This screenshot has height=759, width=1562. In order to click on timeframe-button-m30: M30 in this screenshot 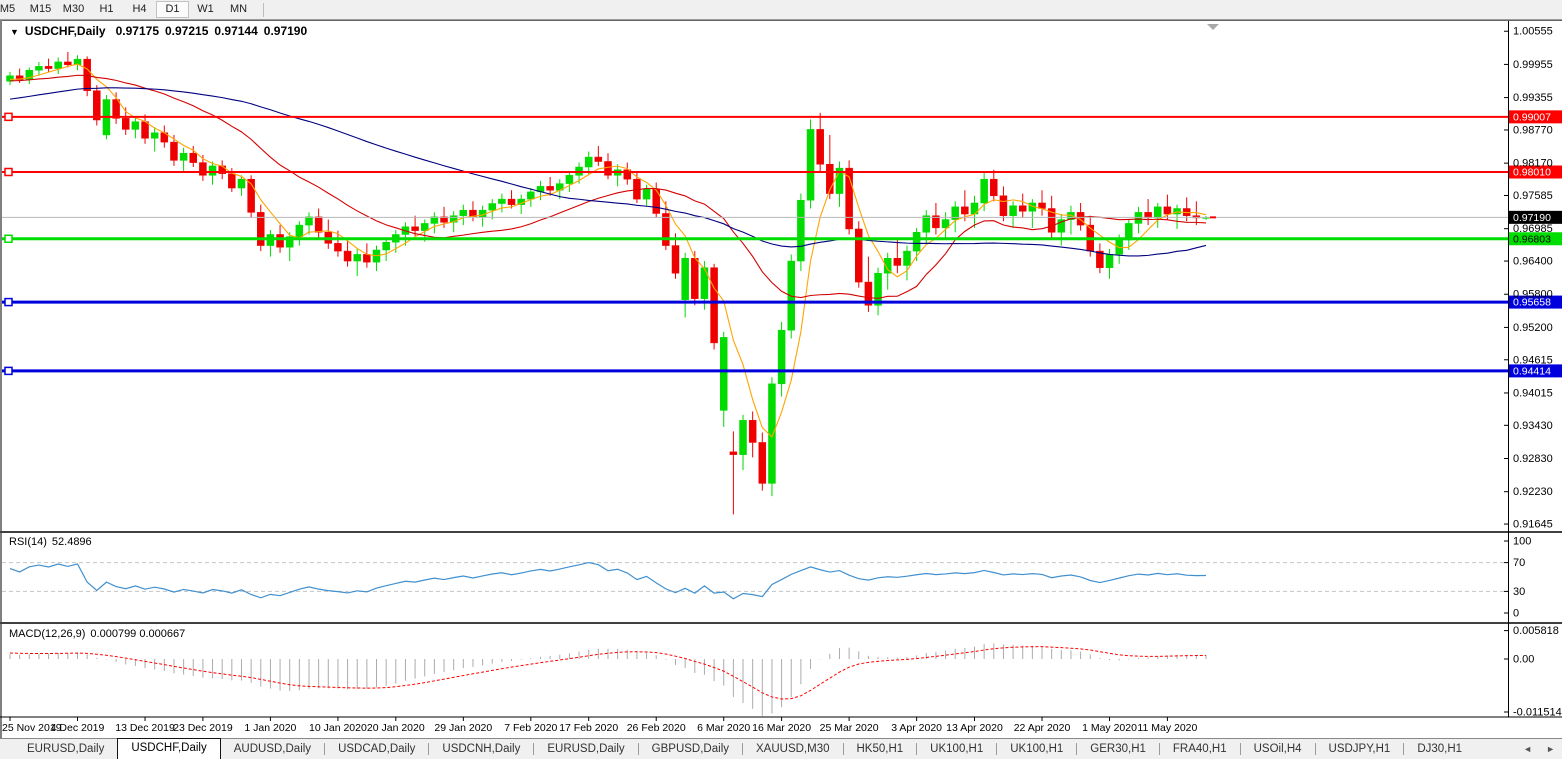, I will do `click(73, 9)`.